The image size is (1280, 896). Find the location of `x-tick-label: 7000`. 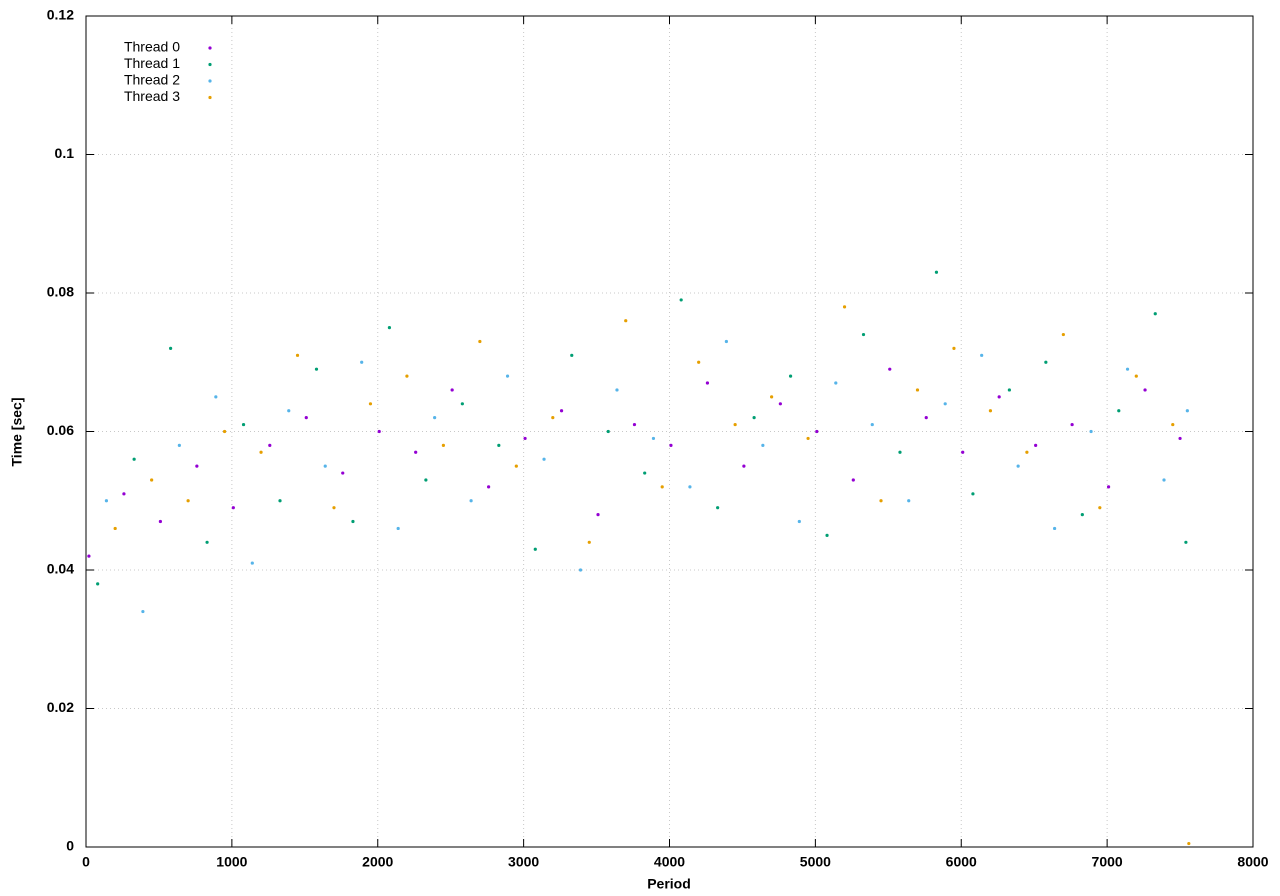

x-tick-label: 7000 is located at coordinates (1107, 862).